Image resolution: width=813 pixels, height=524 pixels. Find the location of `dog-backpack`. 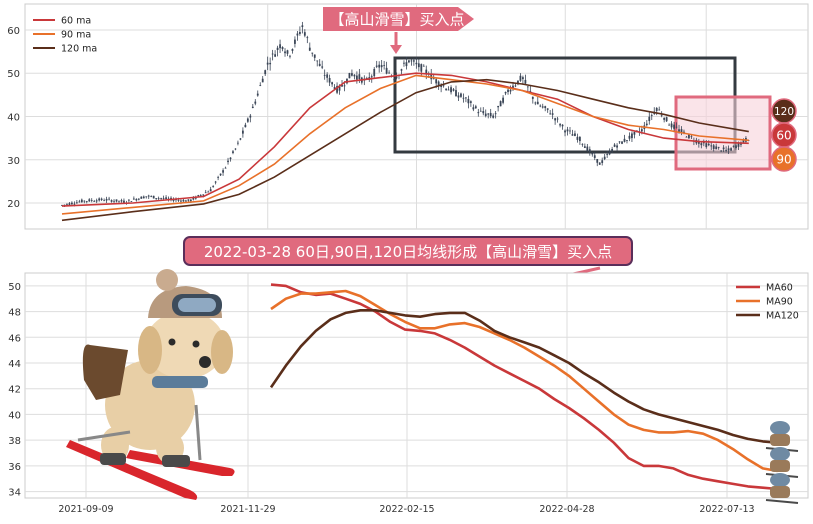

dog-backpack is located at coordinates (105, 372).